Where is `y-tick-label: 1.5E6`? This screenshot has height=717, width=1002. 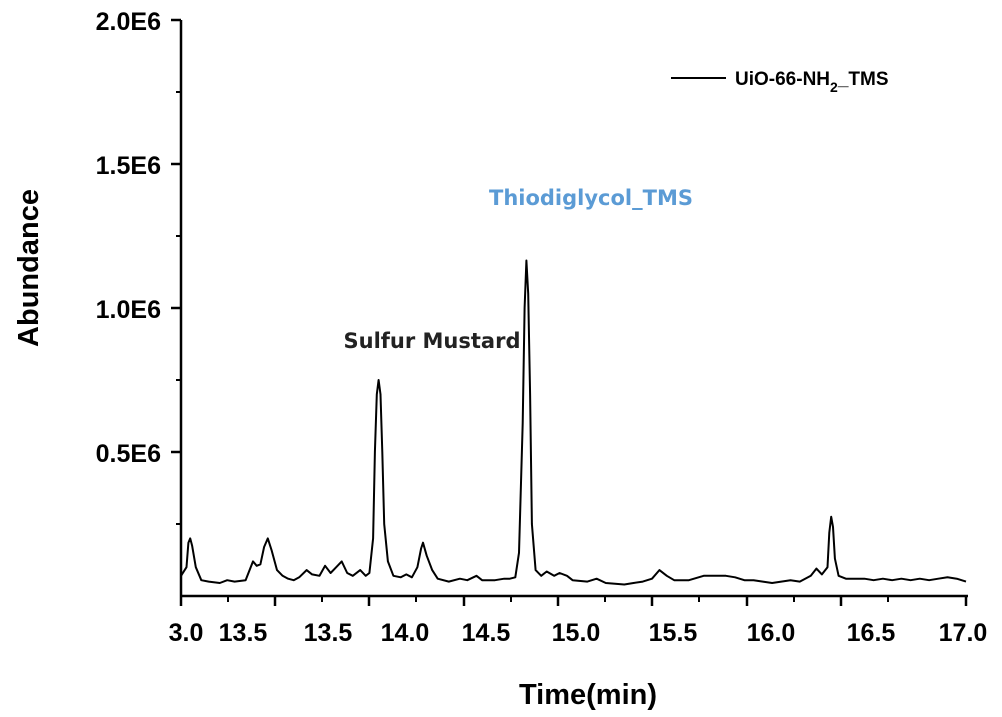
y-tick-label: 1.5E6 is located at coordinates (128, 166).